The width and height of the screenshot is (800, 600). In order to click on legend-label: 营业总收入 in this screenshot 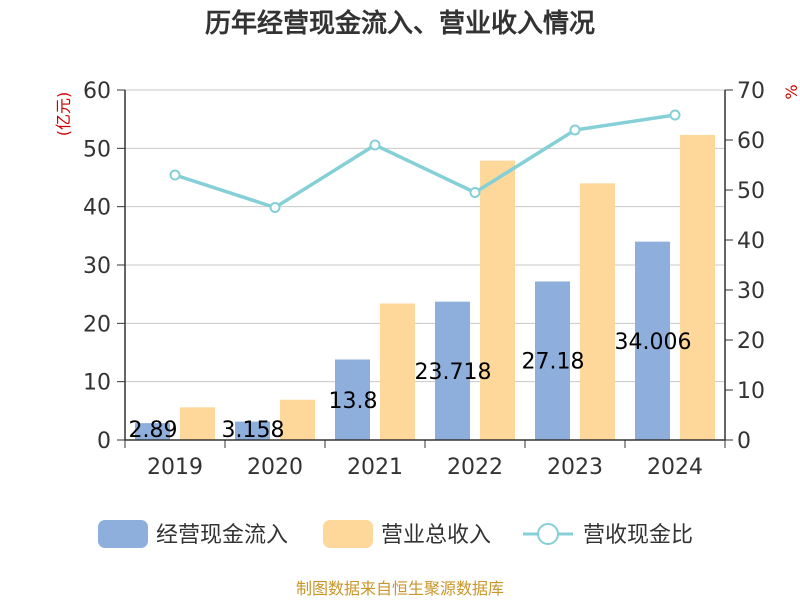, I will do `click(436, 535)`.